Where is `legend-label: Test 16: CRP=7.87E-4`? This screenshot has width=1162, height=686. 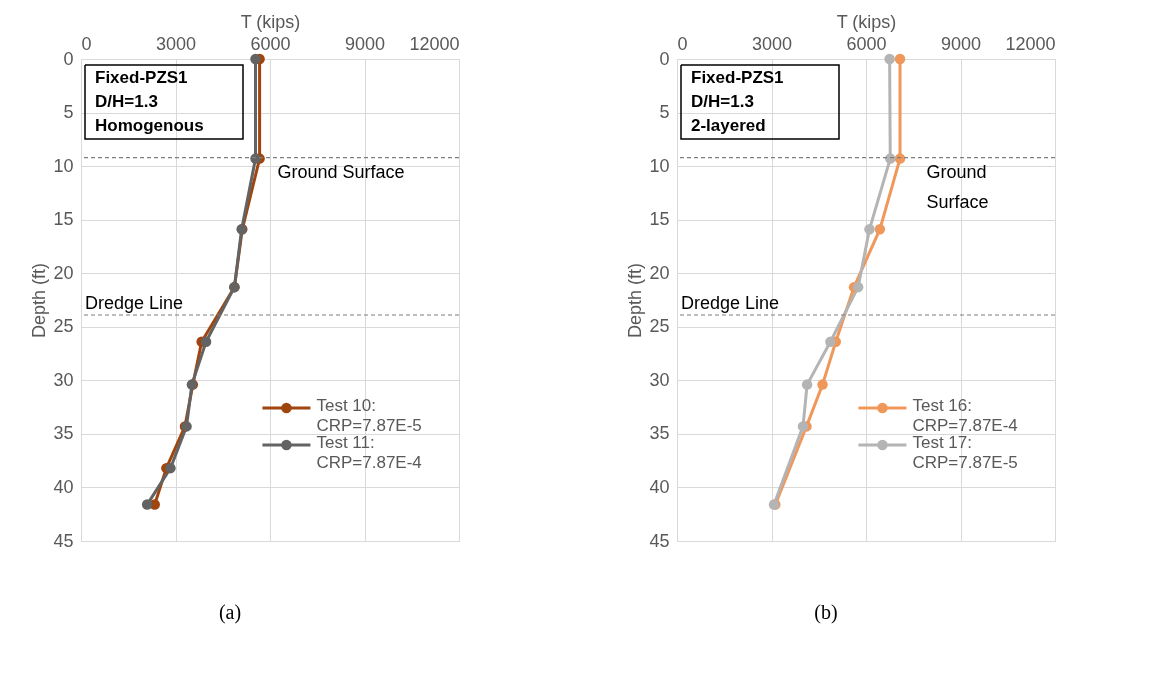 legend-label: Test 16: CRP=7.87E-4 is located at coordinates (965, 415).